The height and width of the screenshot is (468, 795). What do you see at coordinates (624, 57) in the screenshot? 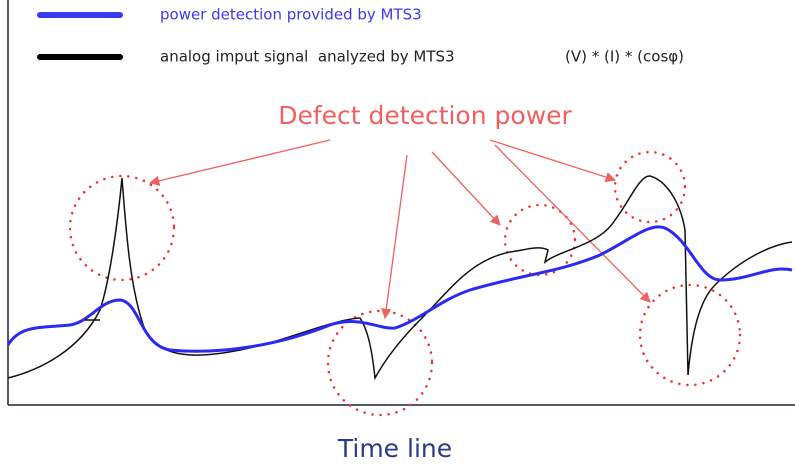
I see `legend-formula: (V) * (I) * (cosφ)` at bounding box center [624, 57].